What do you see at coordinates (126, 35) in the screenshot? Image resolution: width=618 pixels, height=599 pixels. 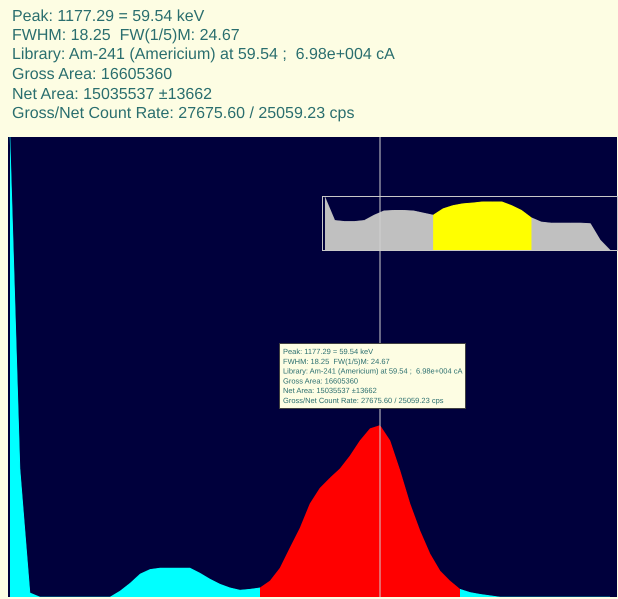 I see `text: FWHM: 18.25 FW(1/5)M: 24.67` at bounding box center [126, 35].